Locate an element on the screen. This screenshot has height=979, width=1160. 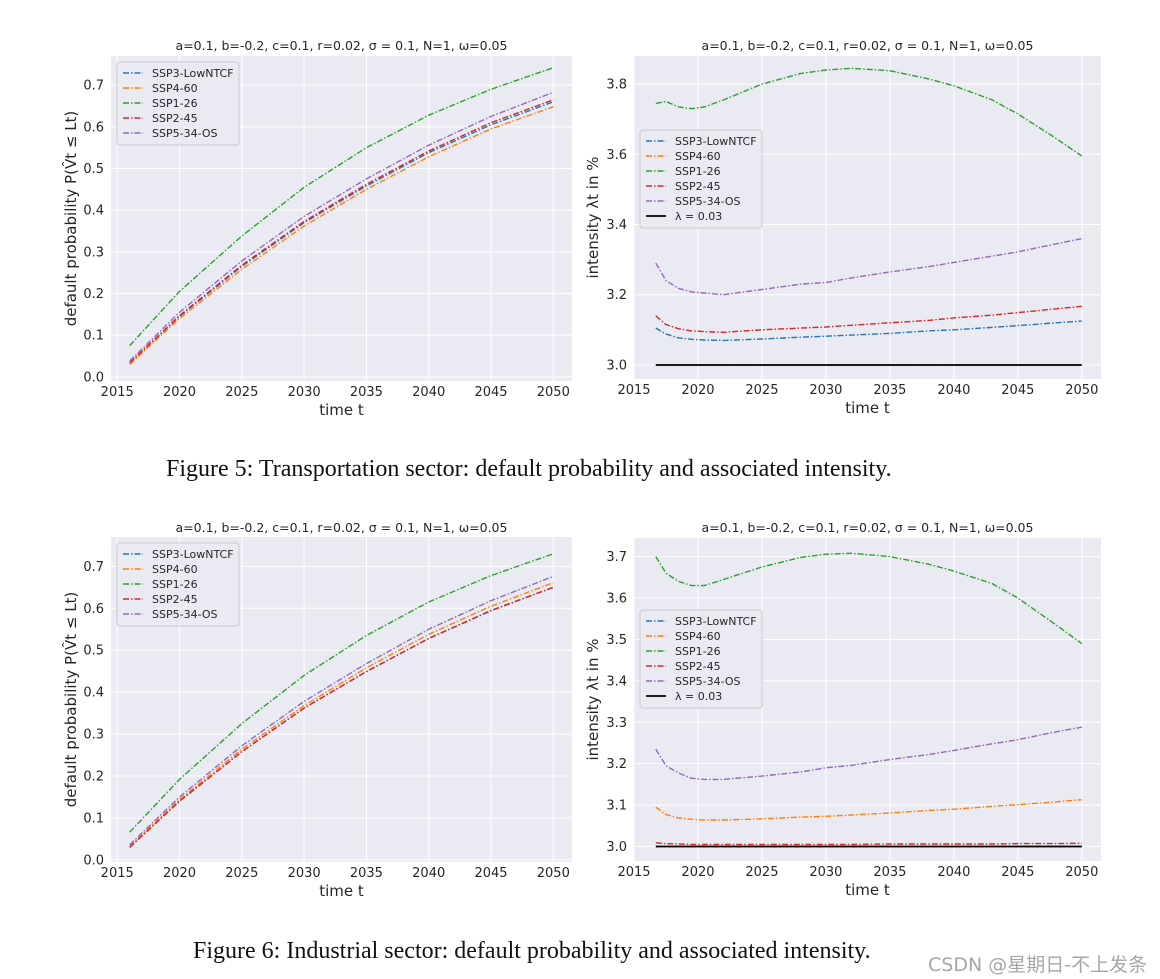
y-tick-label: 3.5 is located at coordinates (616, 640).